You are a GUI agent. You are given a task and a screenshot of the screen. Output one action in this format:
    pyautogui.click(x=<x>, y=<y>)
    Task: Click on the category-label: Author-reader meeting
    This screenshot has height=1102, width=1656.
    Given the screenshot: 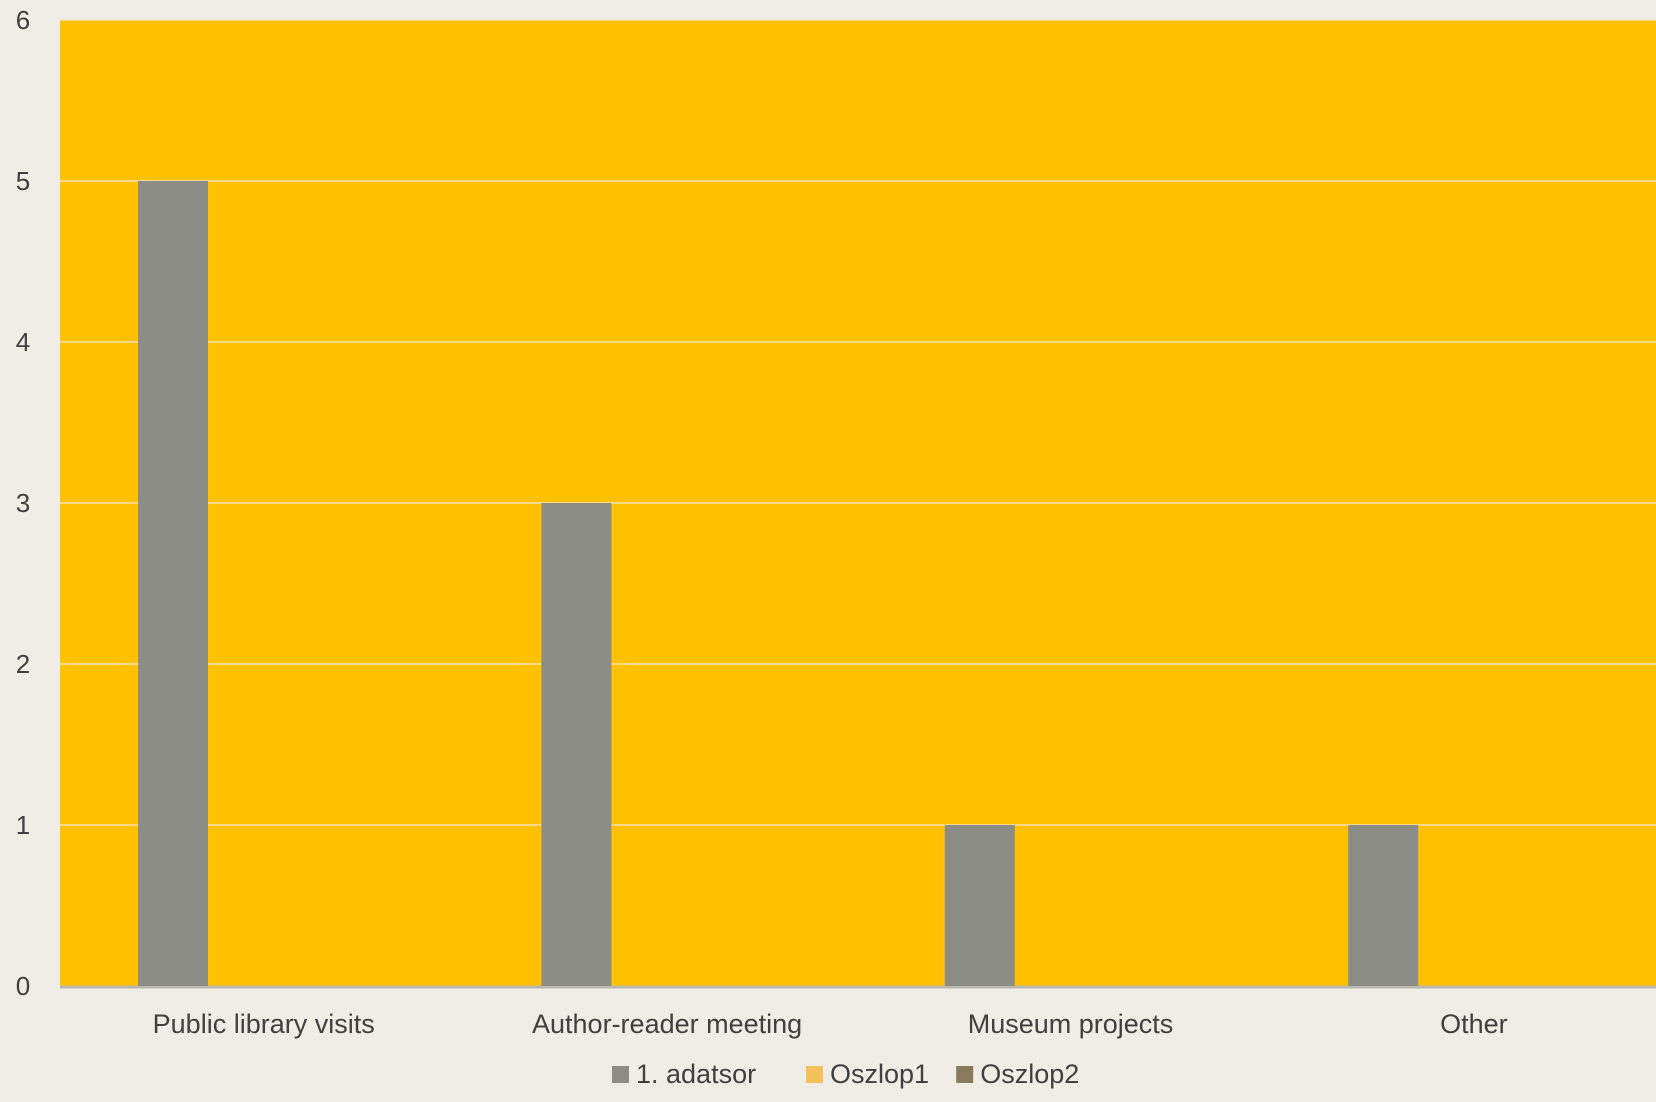 What is the action you would take?
    pyautogui.click(x=667, y=1024)
    